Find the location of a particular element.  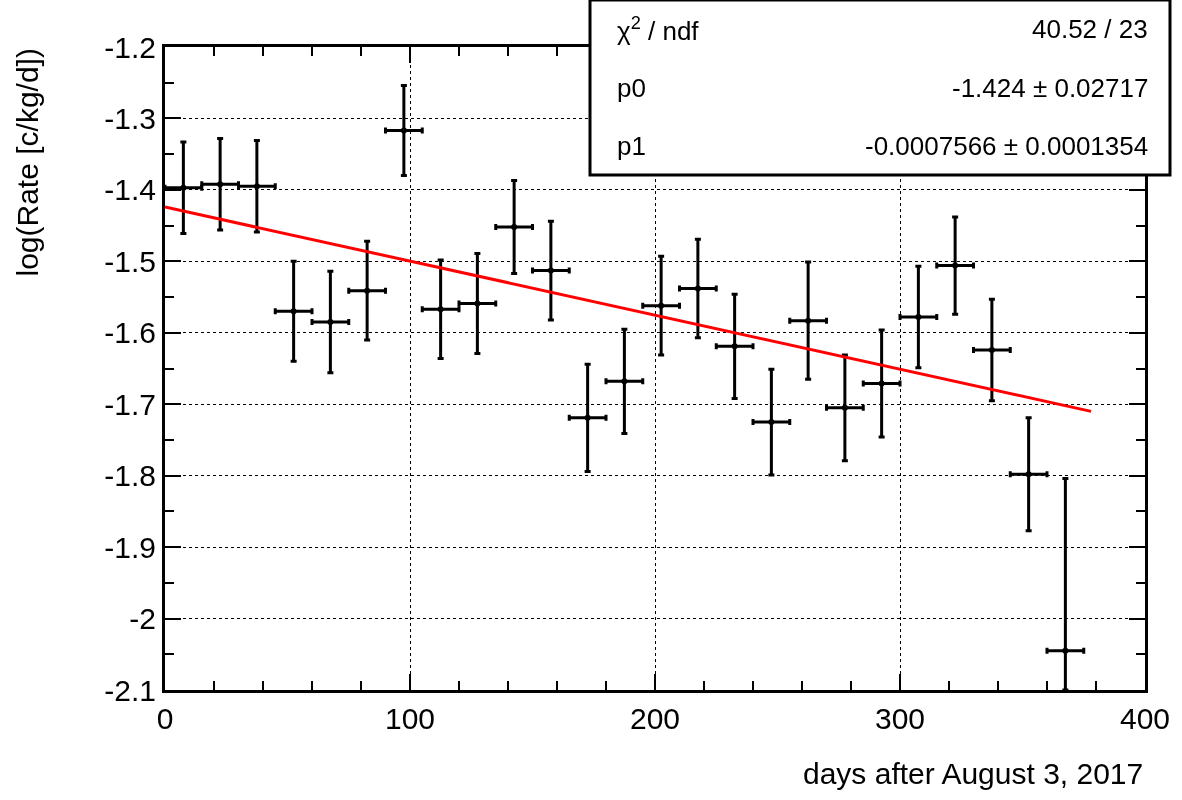

annotation: -1.424 ± 0.02717 is located at coordinates (1050, 88).